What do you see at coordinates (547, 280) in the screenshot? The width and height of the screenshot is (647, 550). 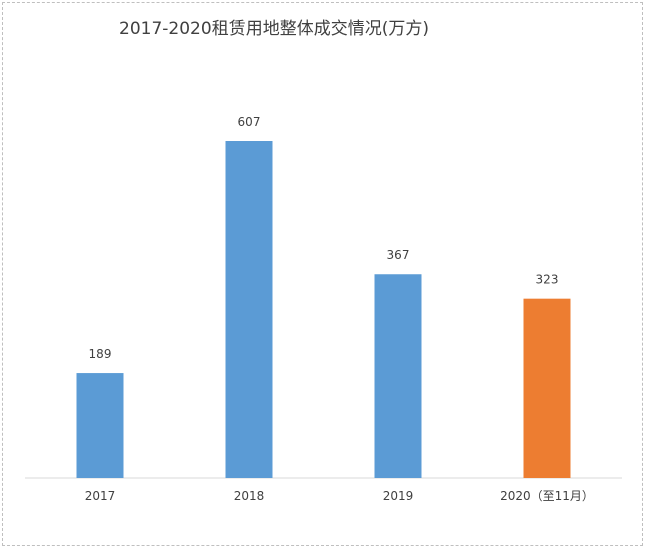 I see `data-label-3: 323` at bounding box center [547, 280].